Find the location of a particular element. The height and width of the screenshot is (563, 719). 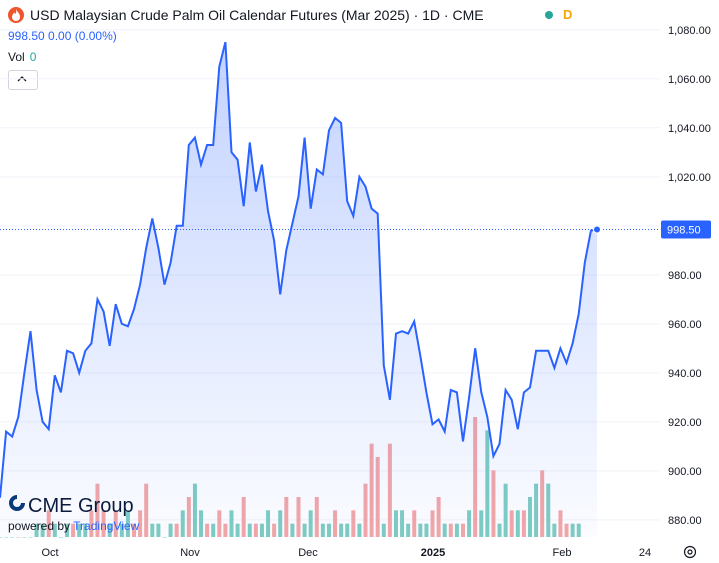

price-tick-label: 1,060.00 is located at coordinates (689, 80).